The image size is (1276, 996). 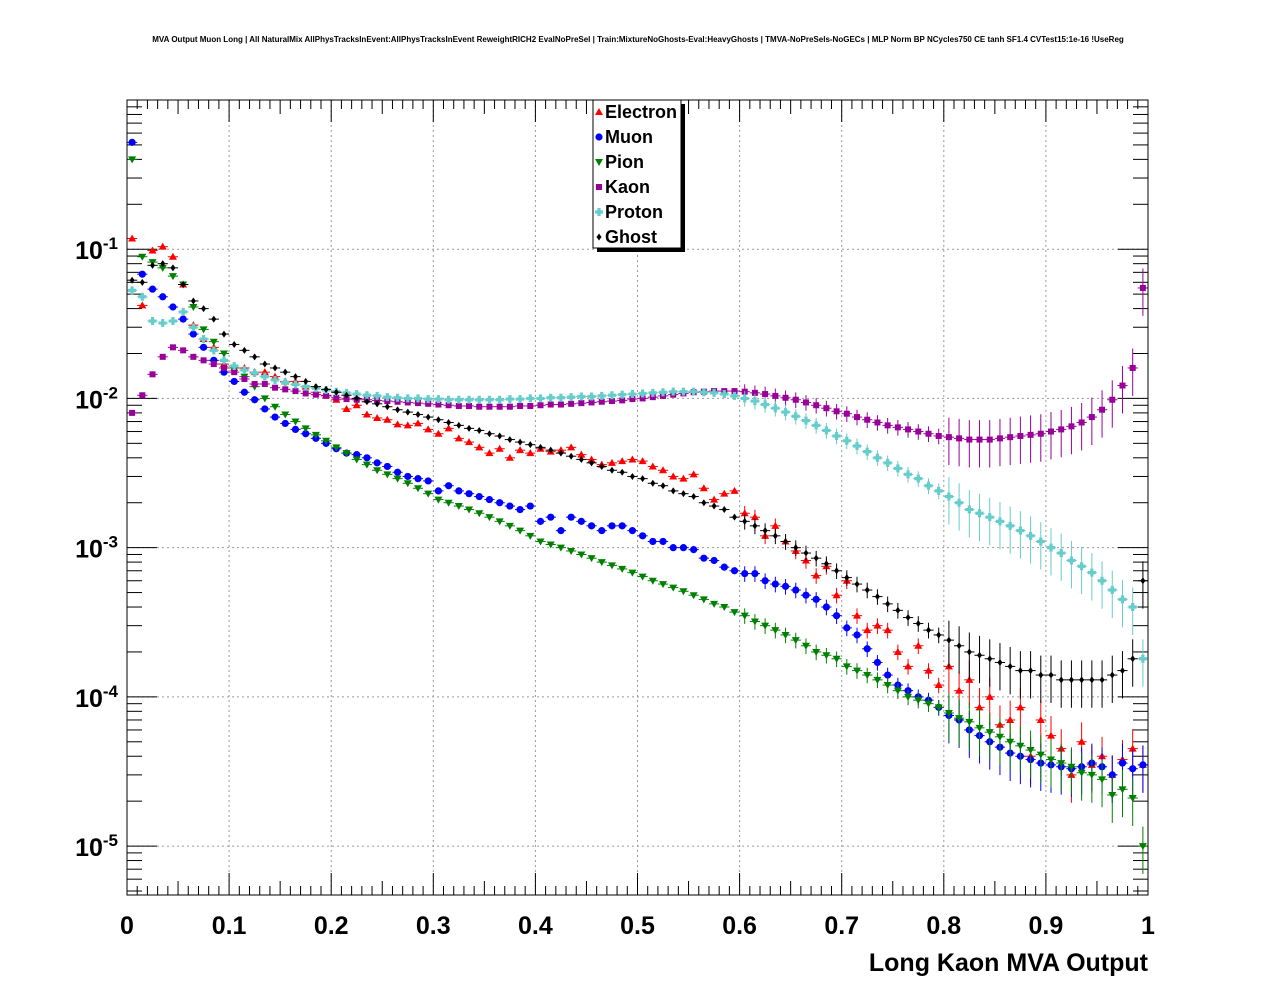 I want to click on y-tick-label: 10⁻⁴, so click(x=96, y=697).